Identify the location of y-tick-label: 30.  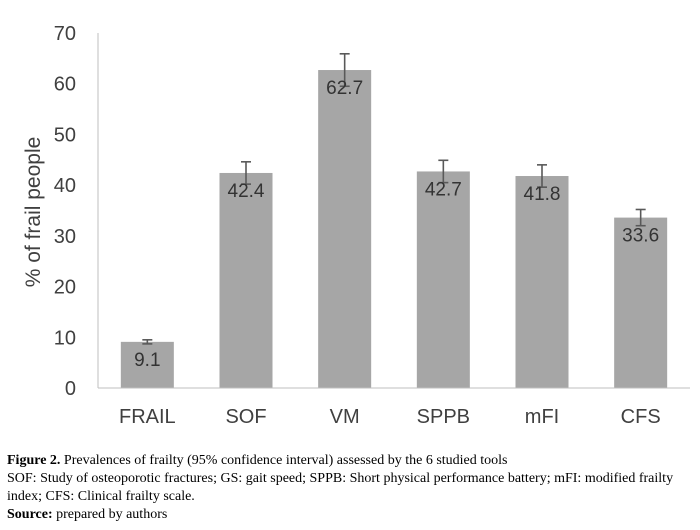
(65, 237).